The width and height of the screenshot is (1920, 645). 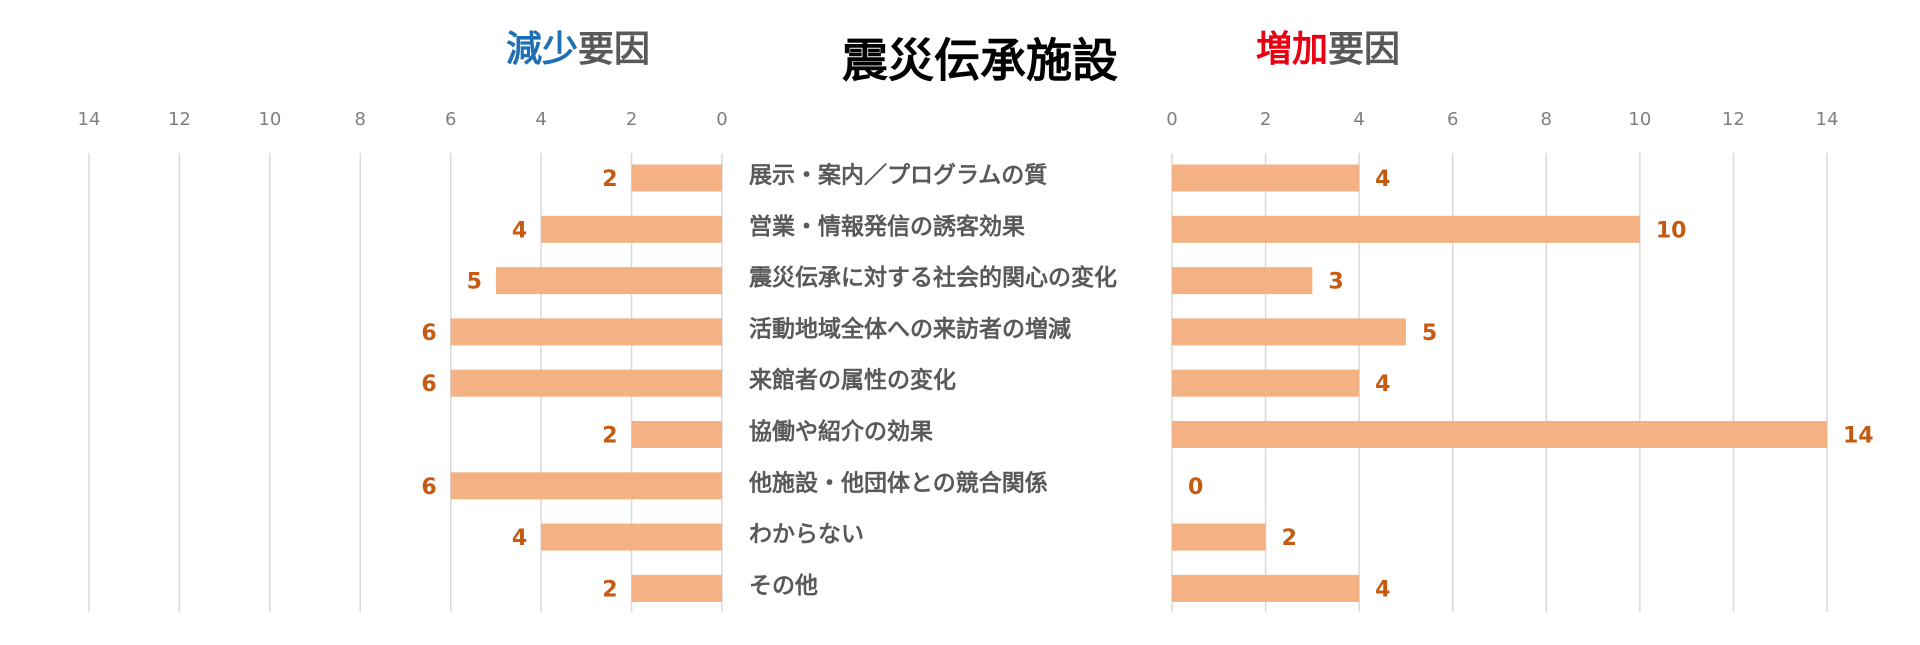 What do you see at coordinates (542, 49) in the screenshot?
I see `panel-header-part: 減少` at bounding box center [542, 49].